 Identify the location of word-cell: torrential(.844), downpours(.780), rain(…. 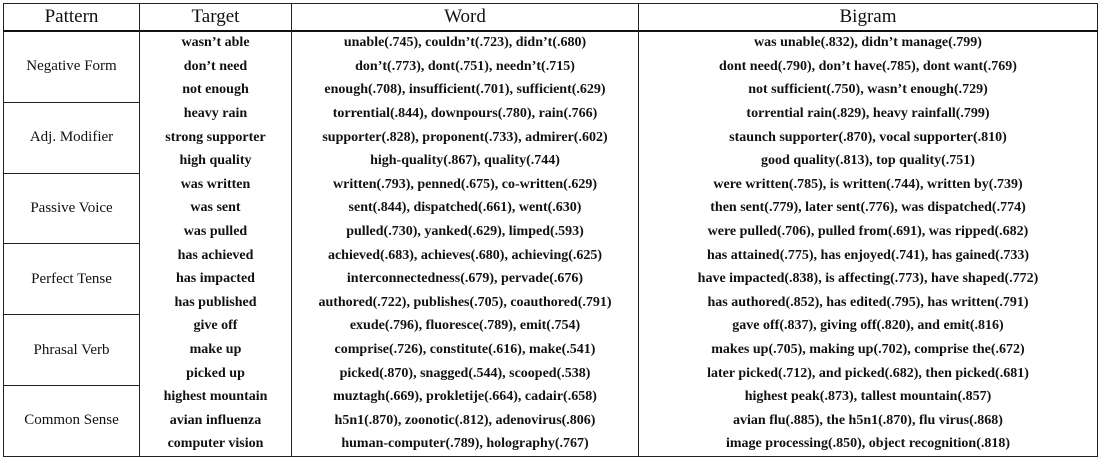
(465, 113).